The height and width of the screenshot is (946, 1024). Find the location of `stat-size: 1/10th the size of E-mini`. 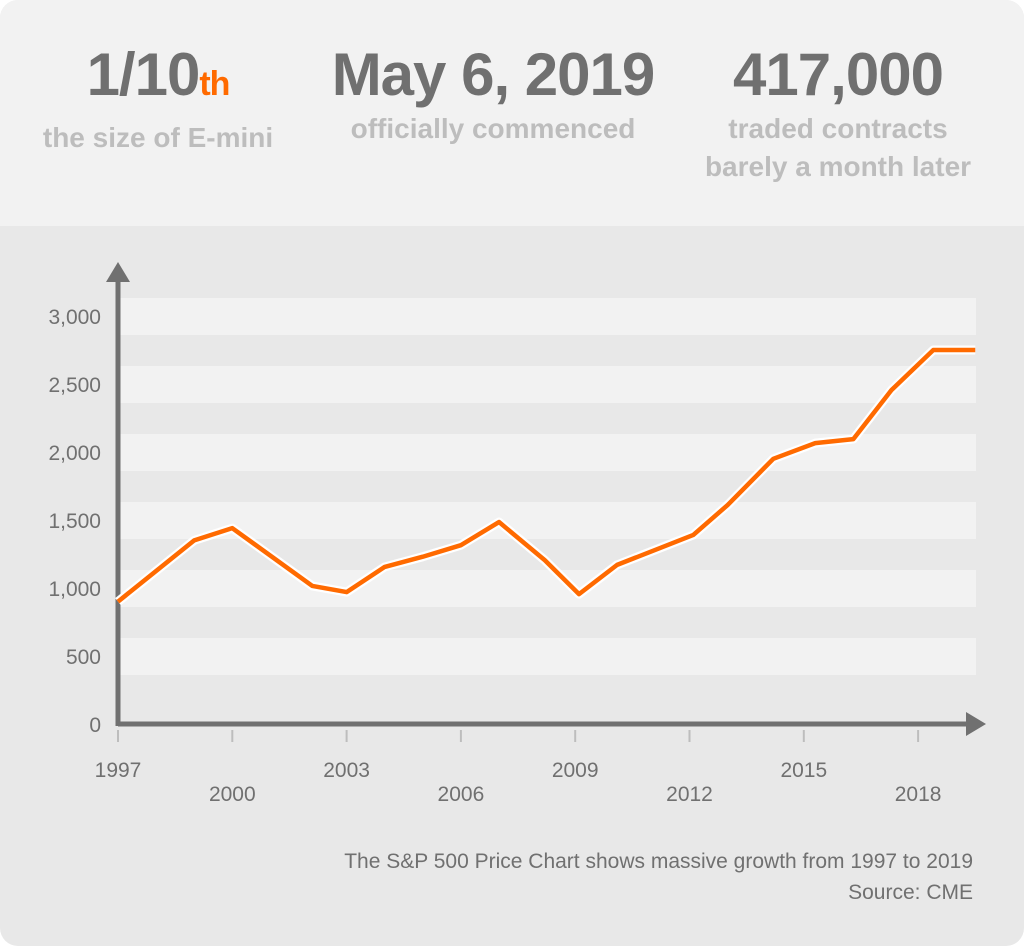

stat-size: 1/10th the size of E-mini is located at coordinates (164, 98).